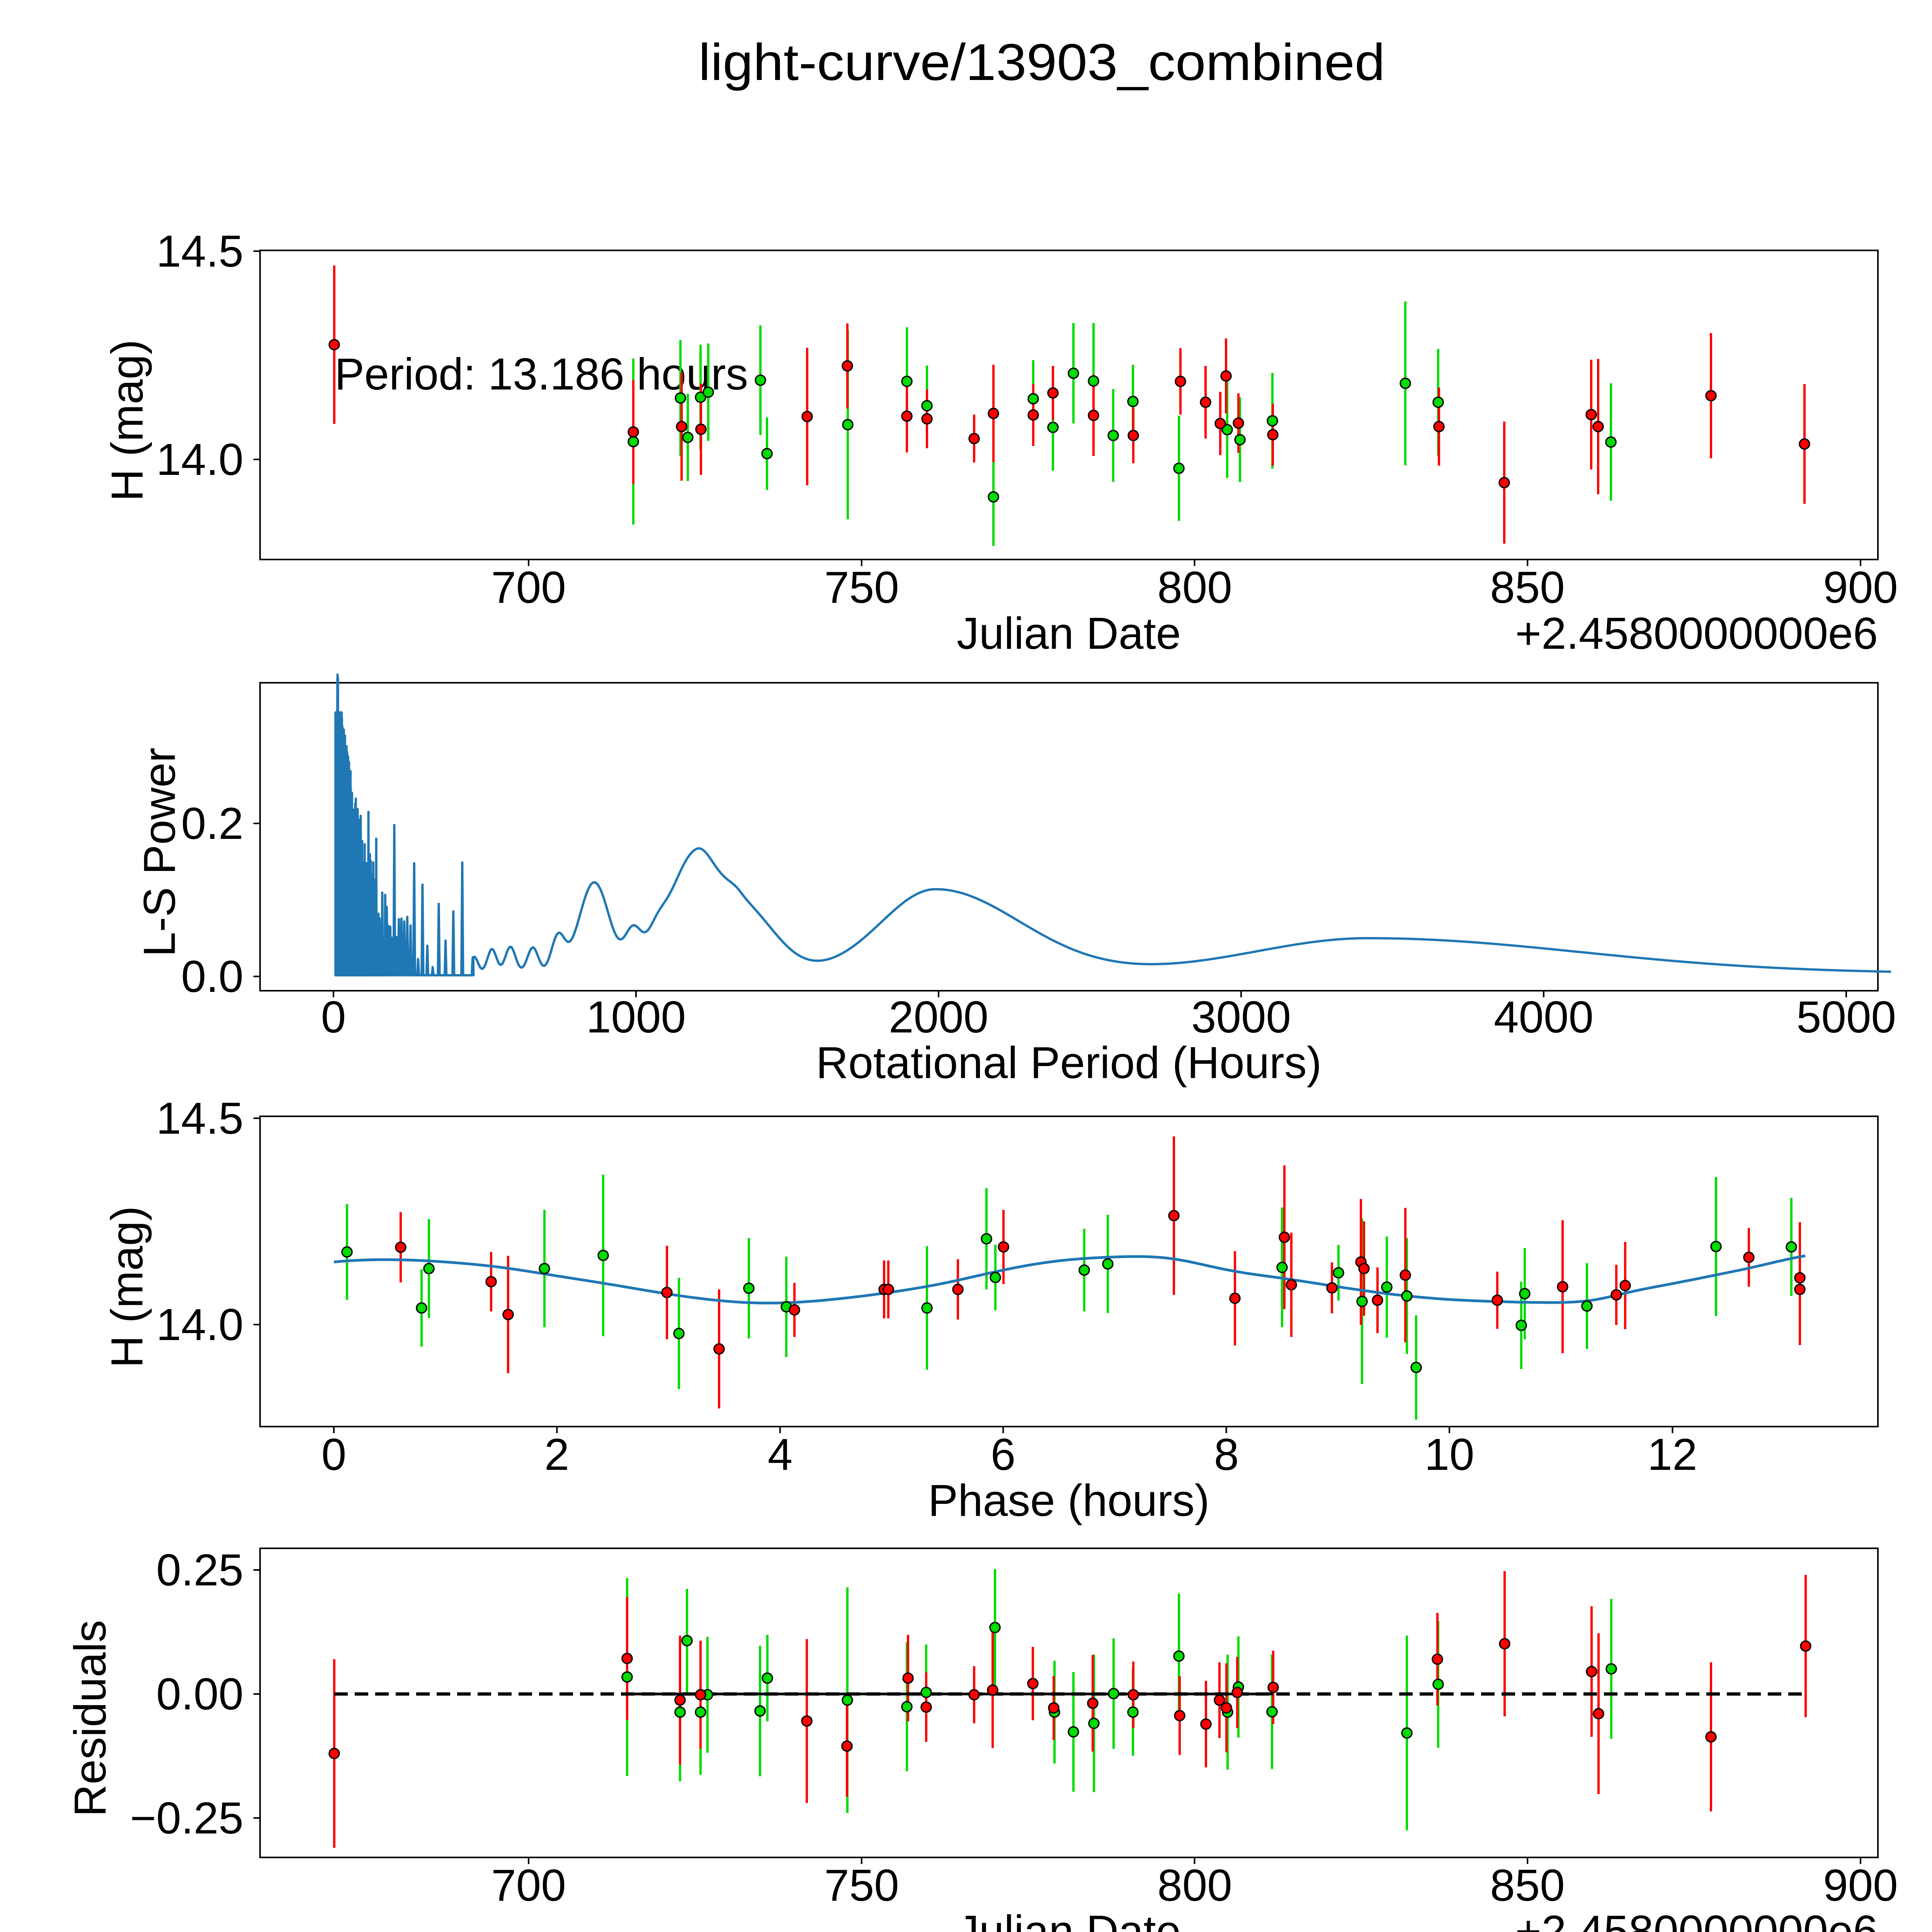 The width and height of the screenshot is (1932, 1932). Describe the element at coordinates (636, 1017) in the screenshot. I see `svg-text: 1000` at that location.